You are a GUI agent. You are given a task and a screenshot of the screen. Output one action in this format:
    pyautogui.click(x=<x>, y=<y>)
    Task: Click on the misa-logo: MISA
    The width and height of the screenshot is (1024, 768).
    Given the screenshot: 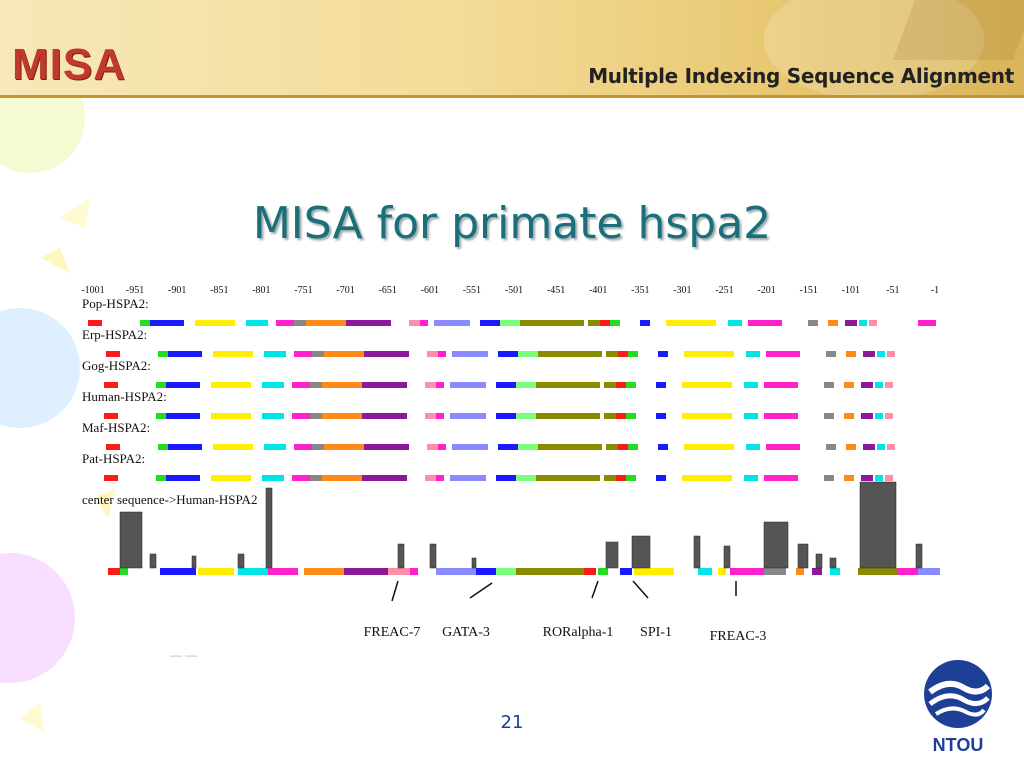 What is the action you would take?
    pyautogui.click(x=69, y=64)
    